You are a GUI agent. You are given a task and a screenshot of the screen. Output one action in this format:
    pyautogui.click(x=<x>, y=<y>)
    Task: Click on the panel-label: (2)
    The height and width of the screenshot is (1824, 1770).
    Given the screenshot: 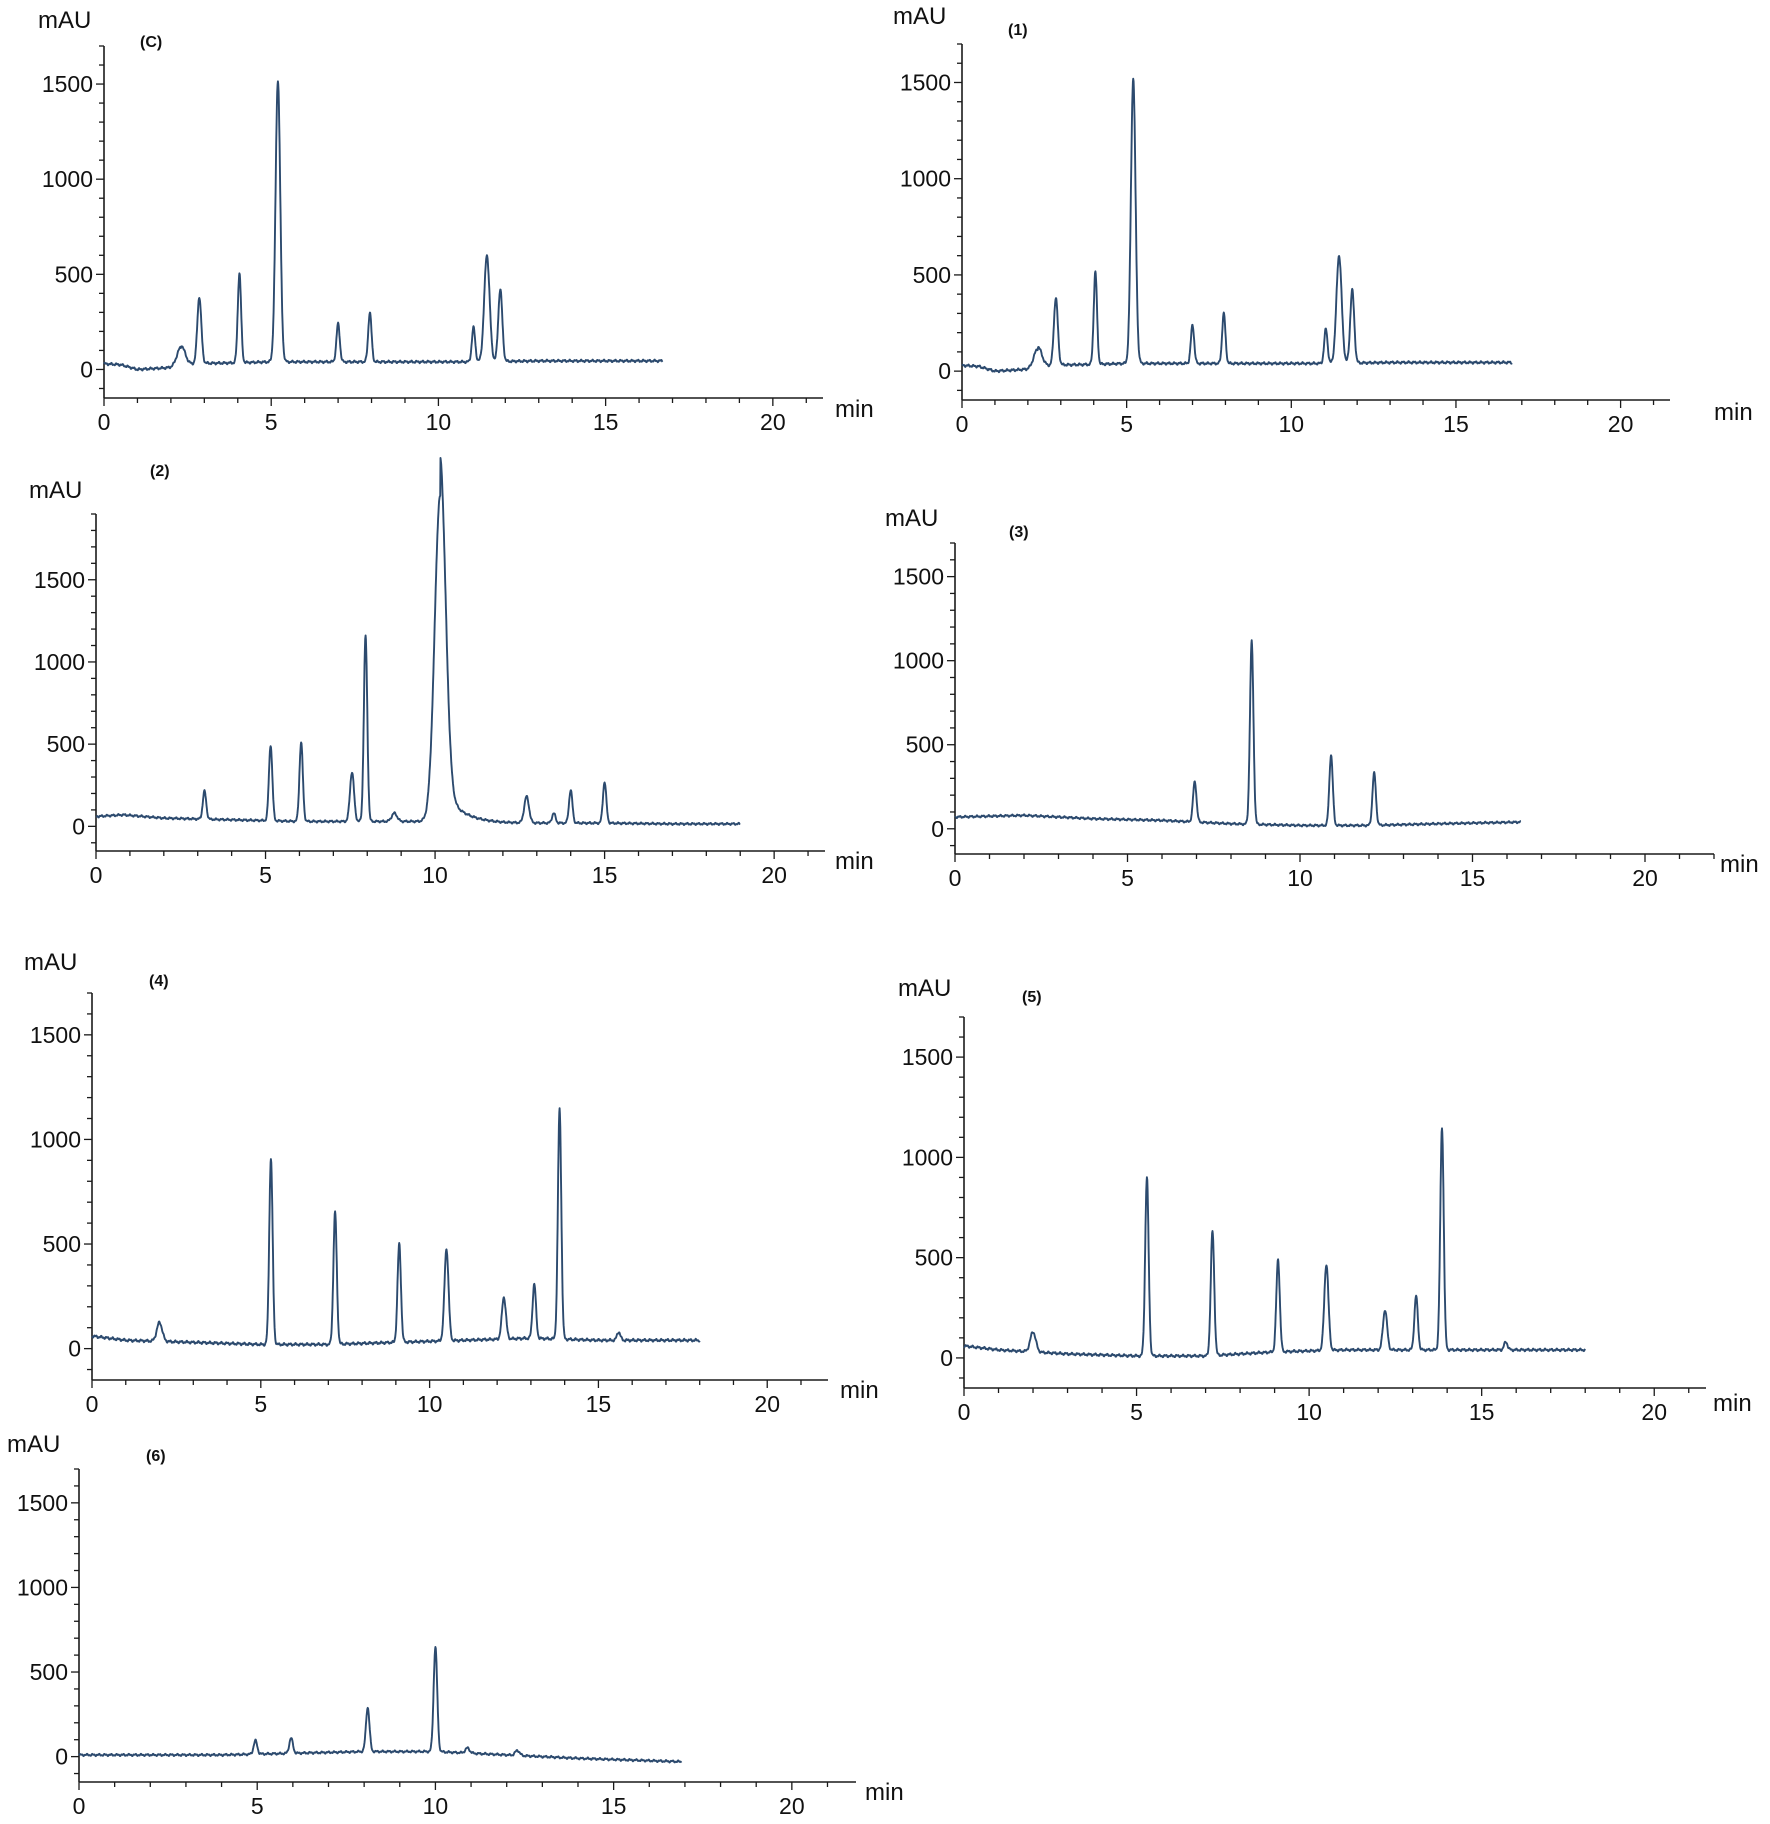 What is the action you would take?
    pyautogui.click(x=160, y=471)
    